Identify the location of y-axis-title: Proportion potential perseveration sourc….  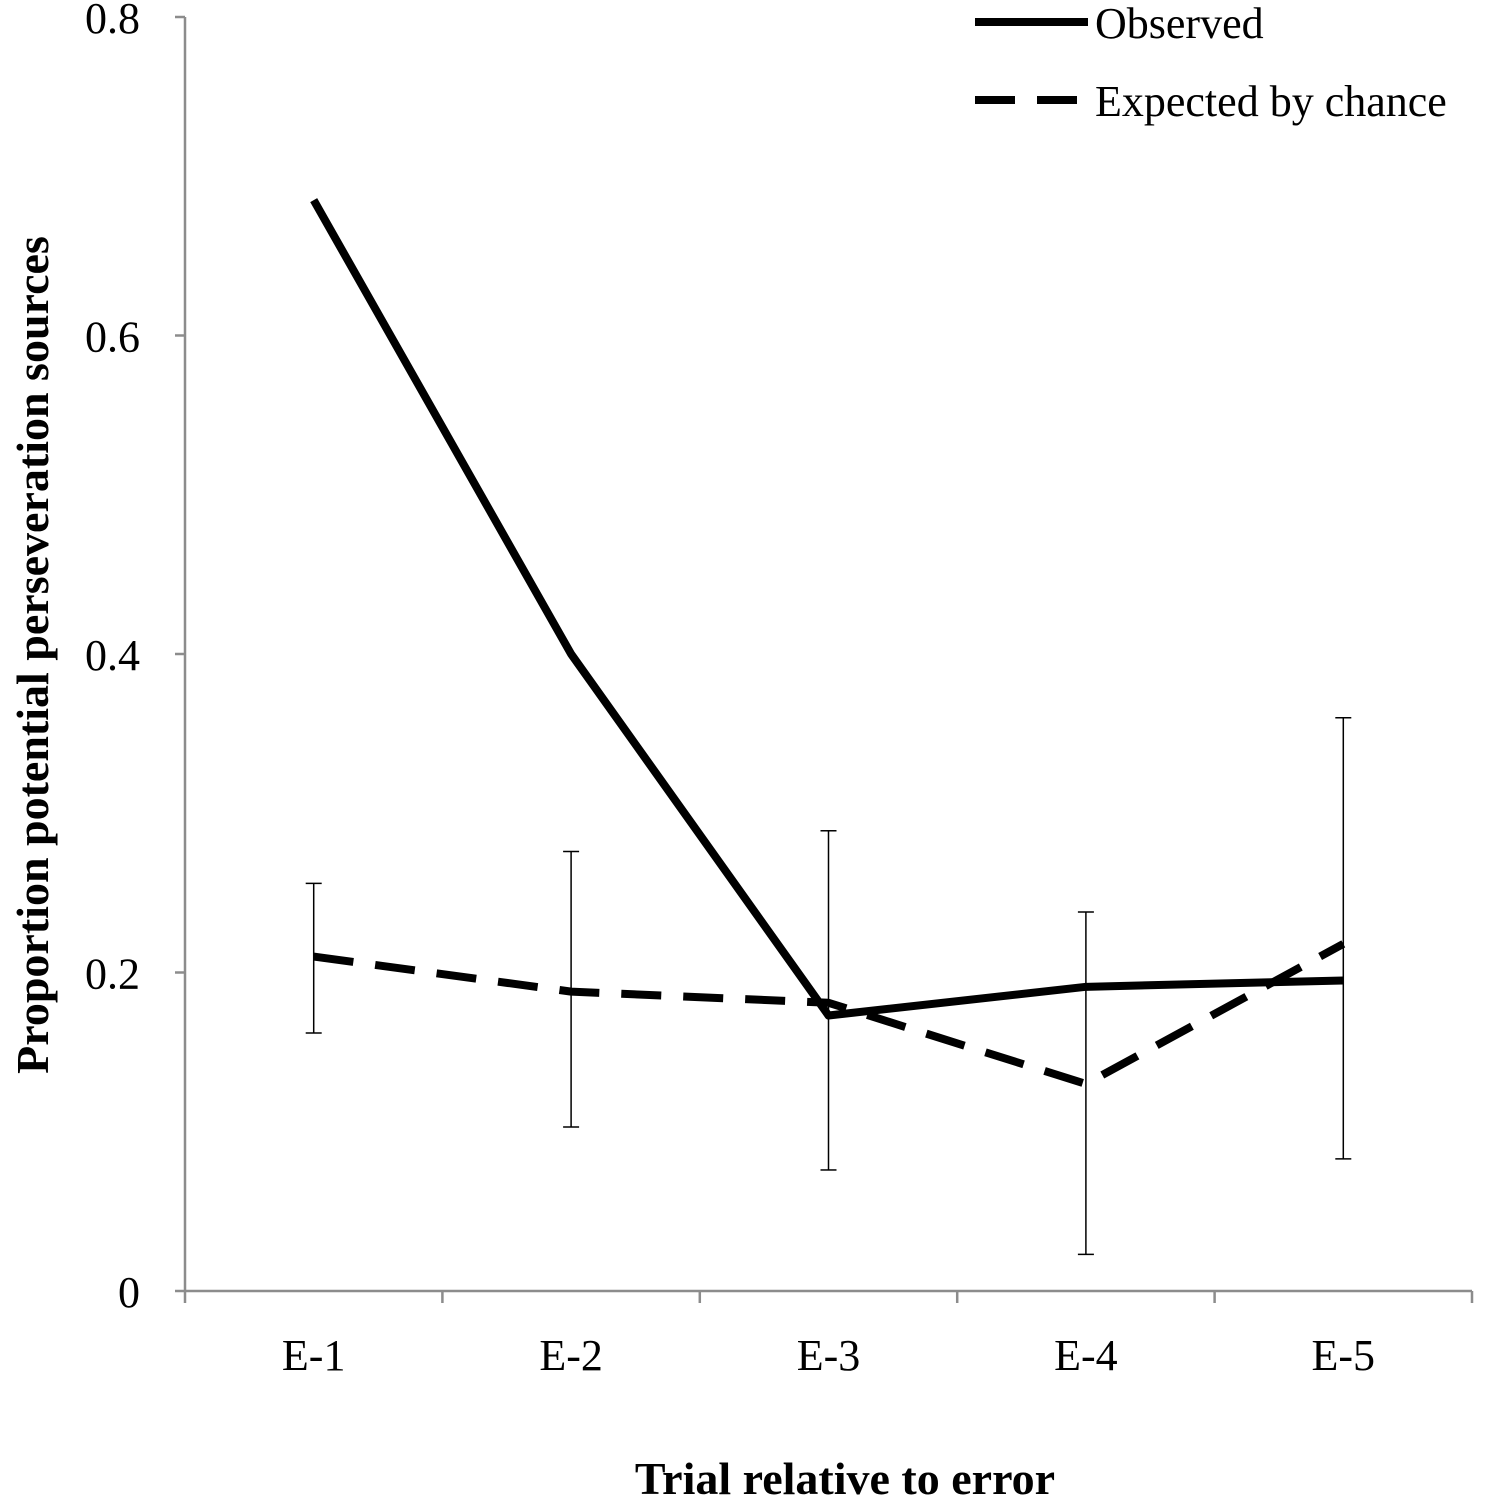
(32, 655).